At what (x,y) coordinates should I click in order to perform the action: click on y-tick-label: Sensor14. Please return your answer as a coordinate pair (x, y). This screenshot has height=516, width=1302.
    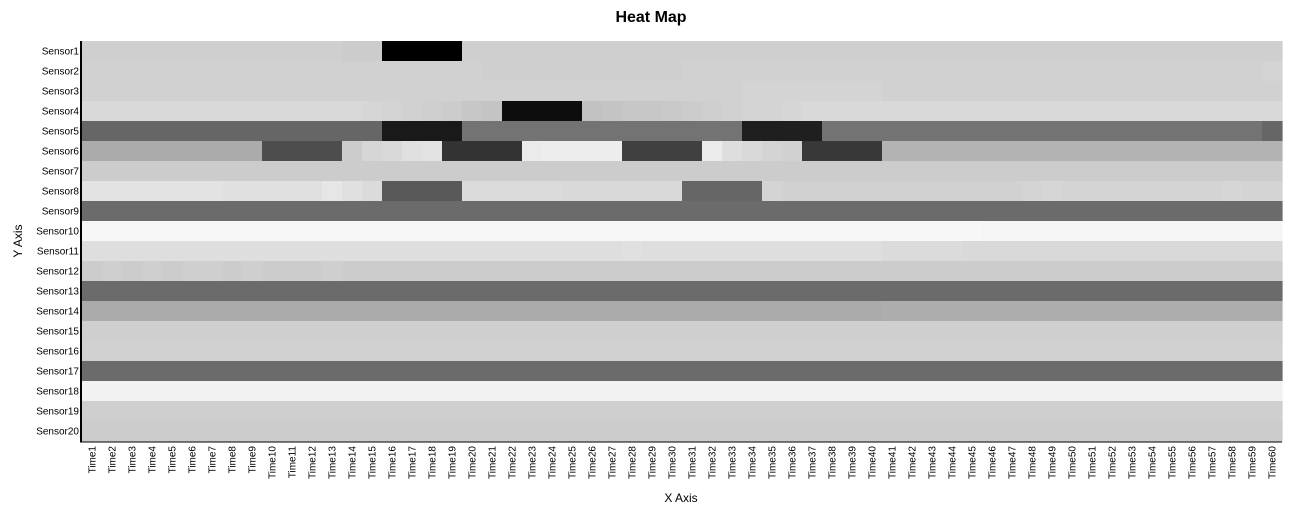
    Looking at the image, I should click on (57, 312).